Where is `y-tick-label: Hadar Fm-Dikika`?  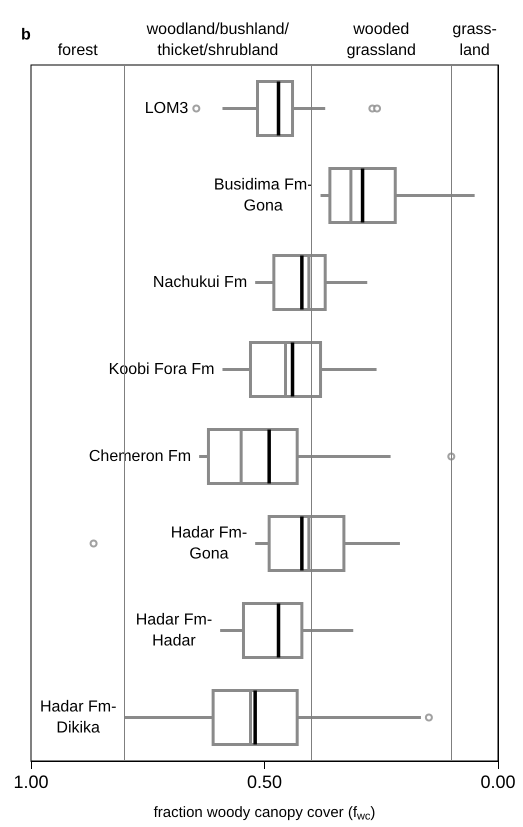 y-tick-label: Hadar Fm-Dikika is located at coordinates (78, 717).